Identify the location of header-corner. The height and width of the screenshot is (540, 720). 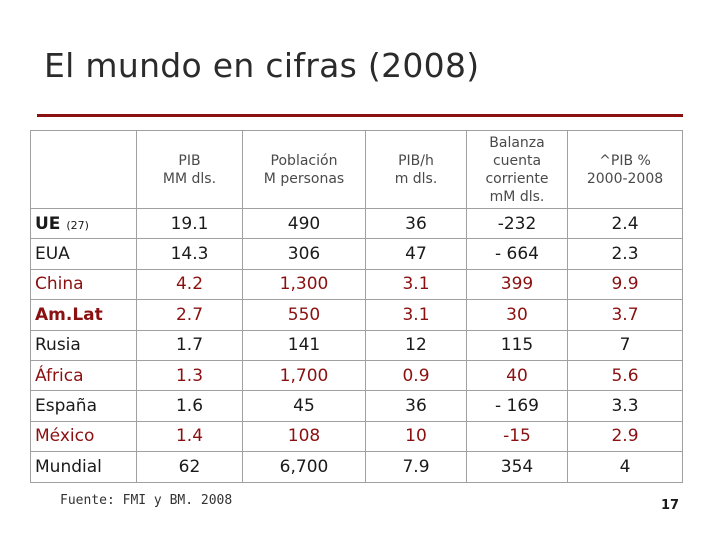
(83, 169).